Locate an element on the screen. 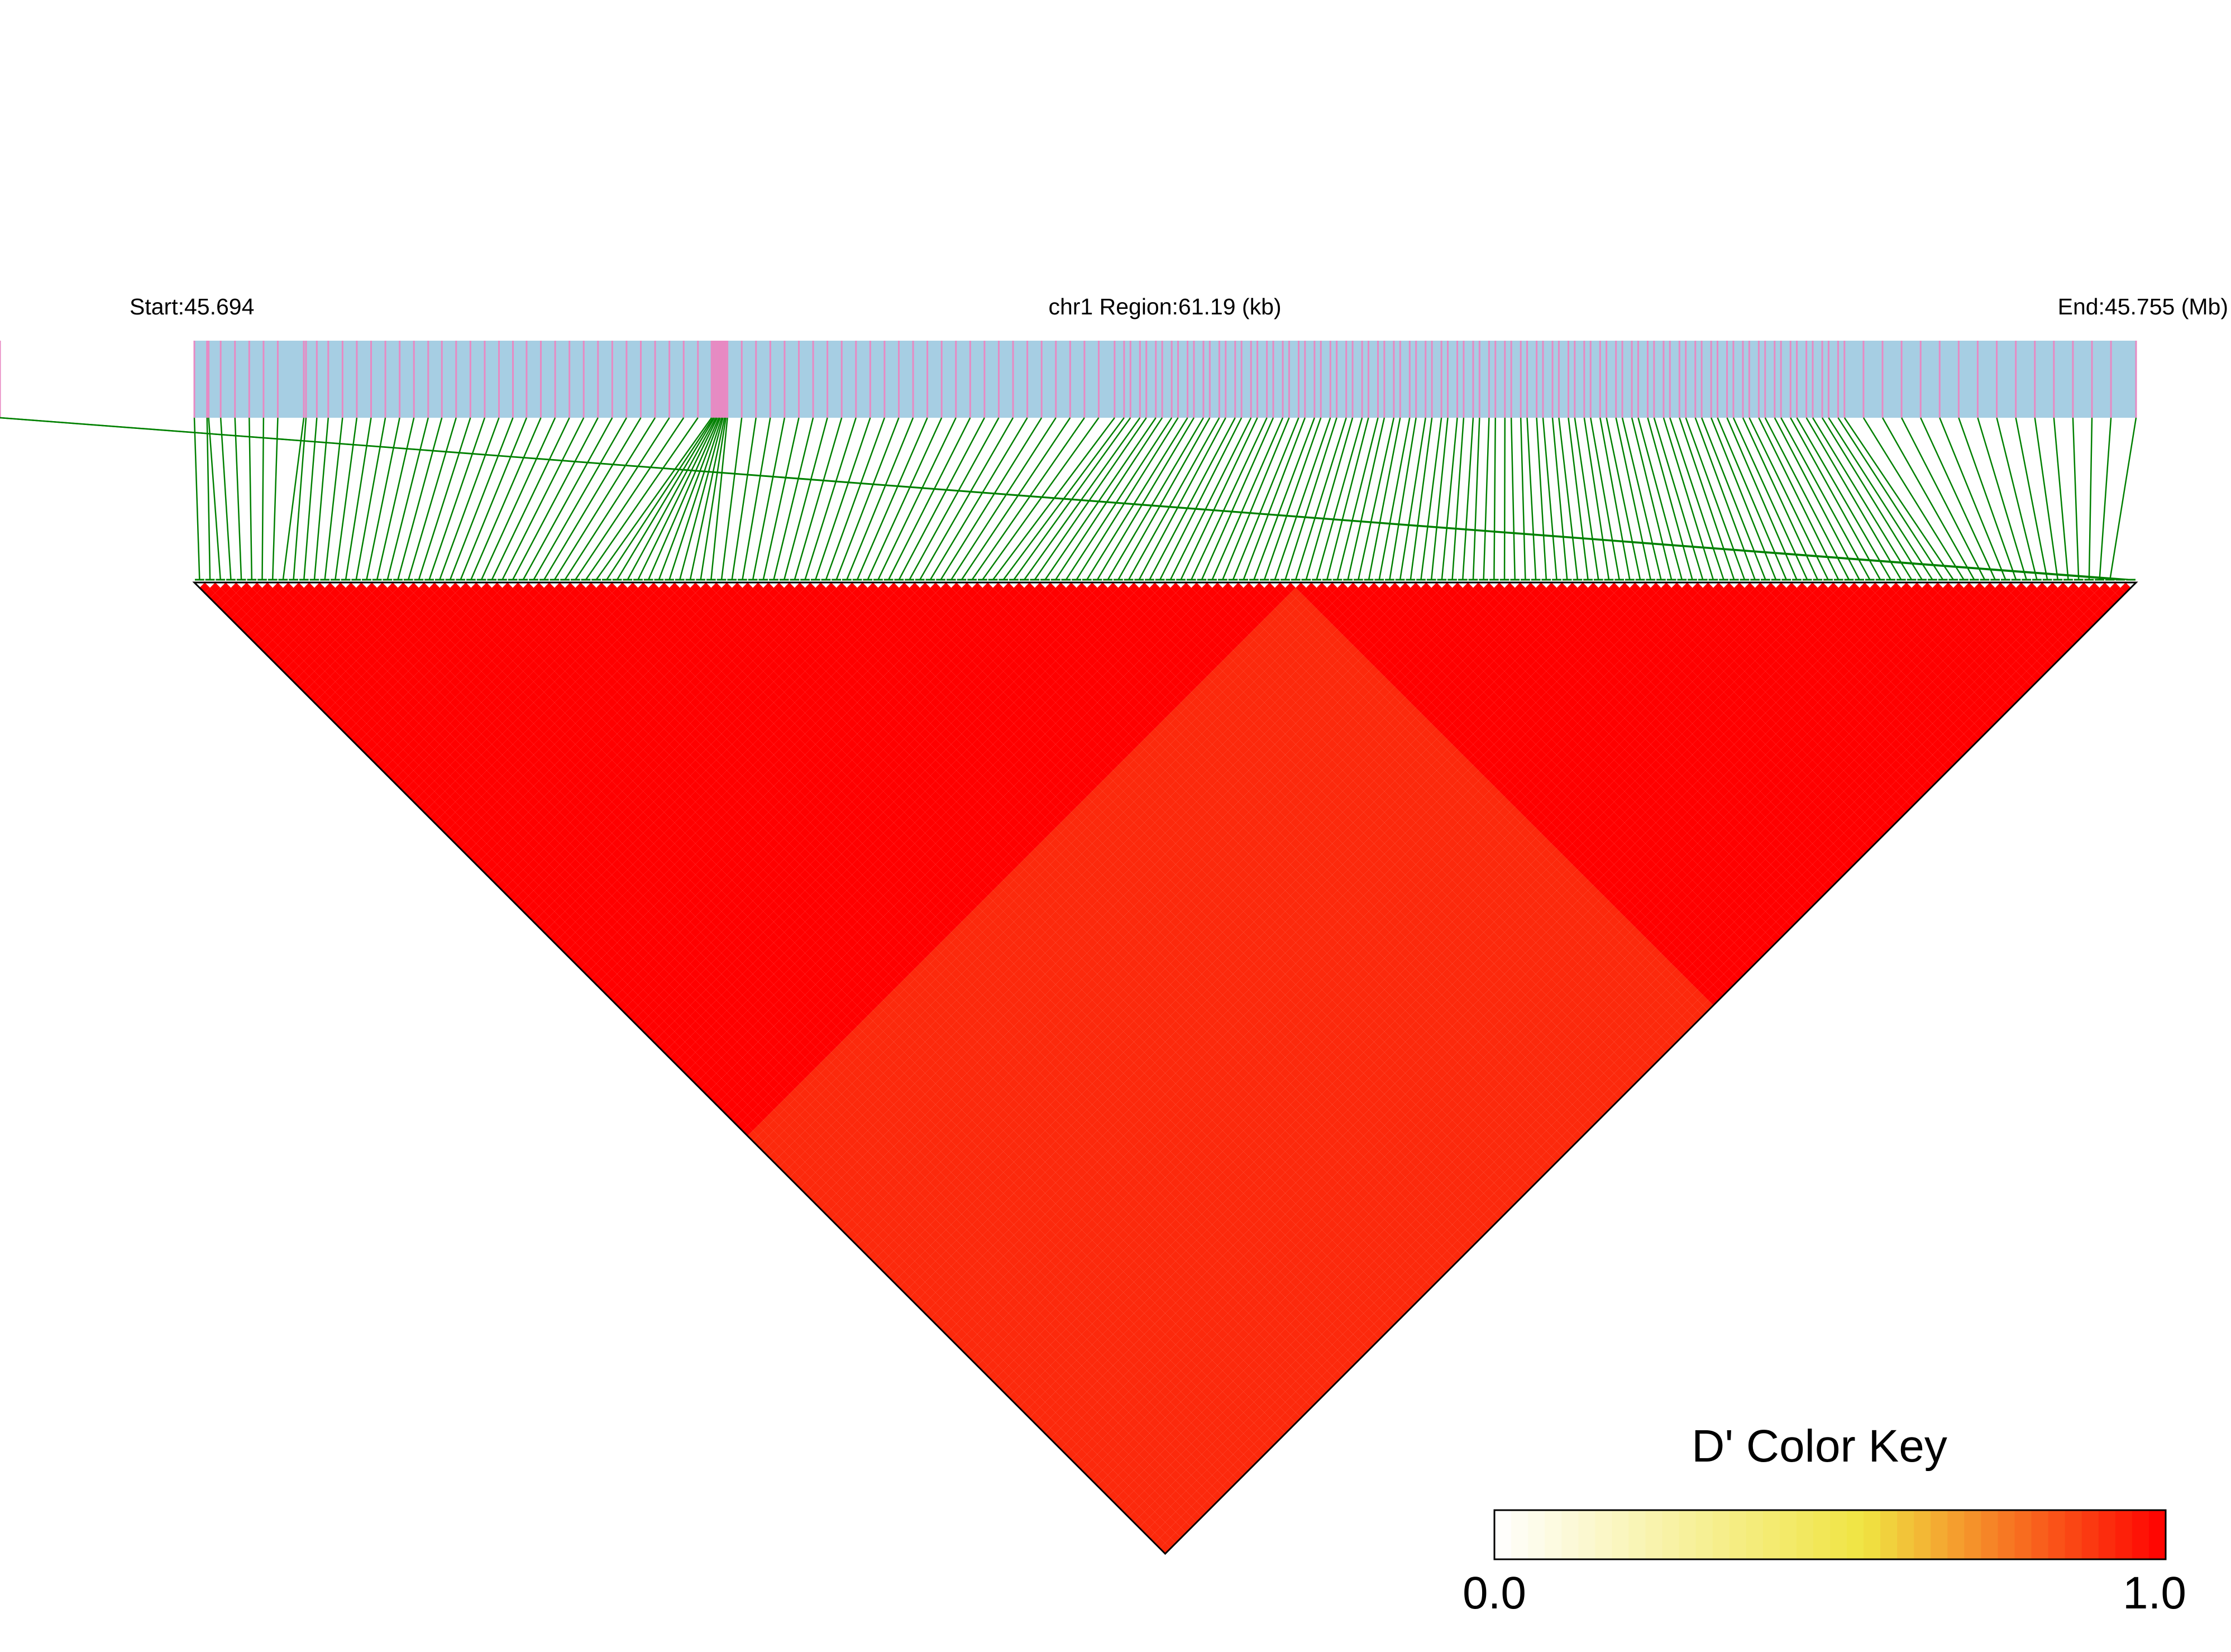 This screenshot has height=1652, width=2231. snp-connector-lines is located at coordinates (1068, 499).